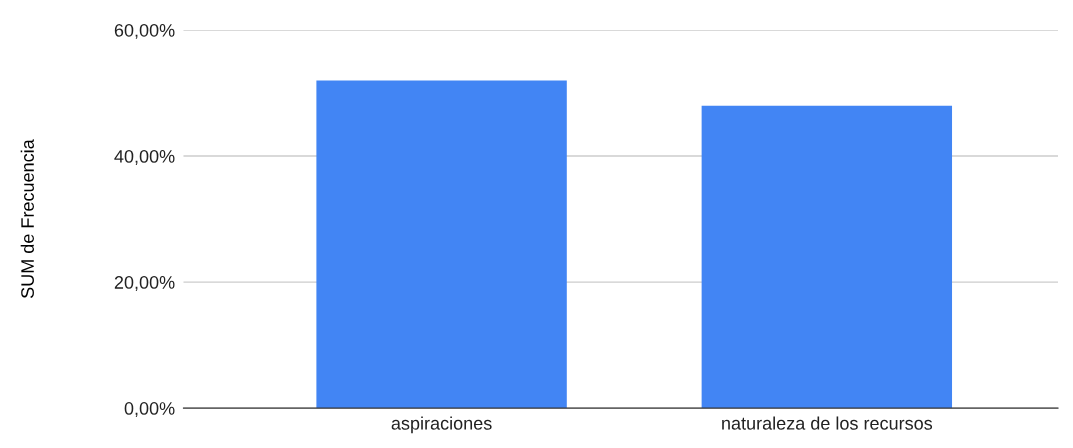  What do you see at coordinates (27, 219) in the screenshot?
I see `y-axis-title: SUM de Frecuencia` at bounding box center [27, 219].